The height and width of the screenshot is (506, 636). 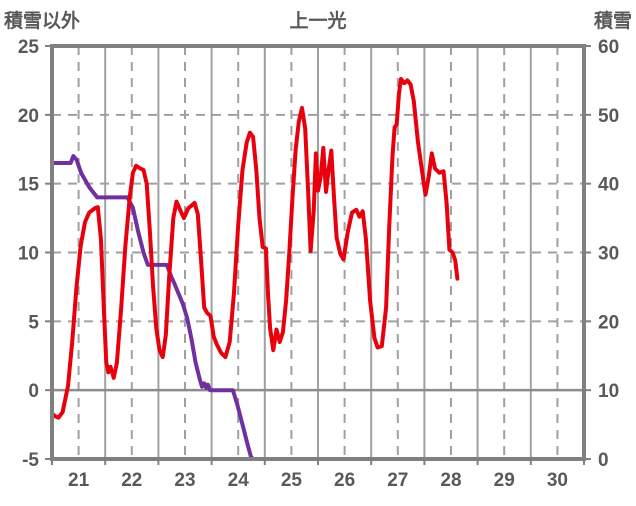 I want to click on left-axis-tick-label: 25, so click(x=29, y=47).